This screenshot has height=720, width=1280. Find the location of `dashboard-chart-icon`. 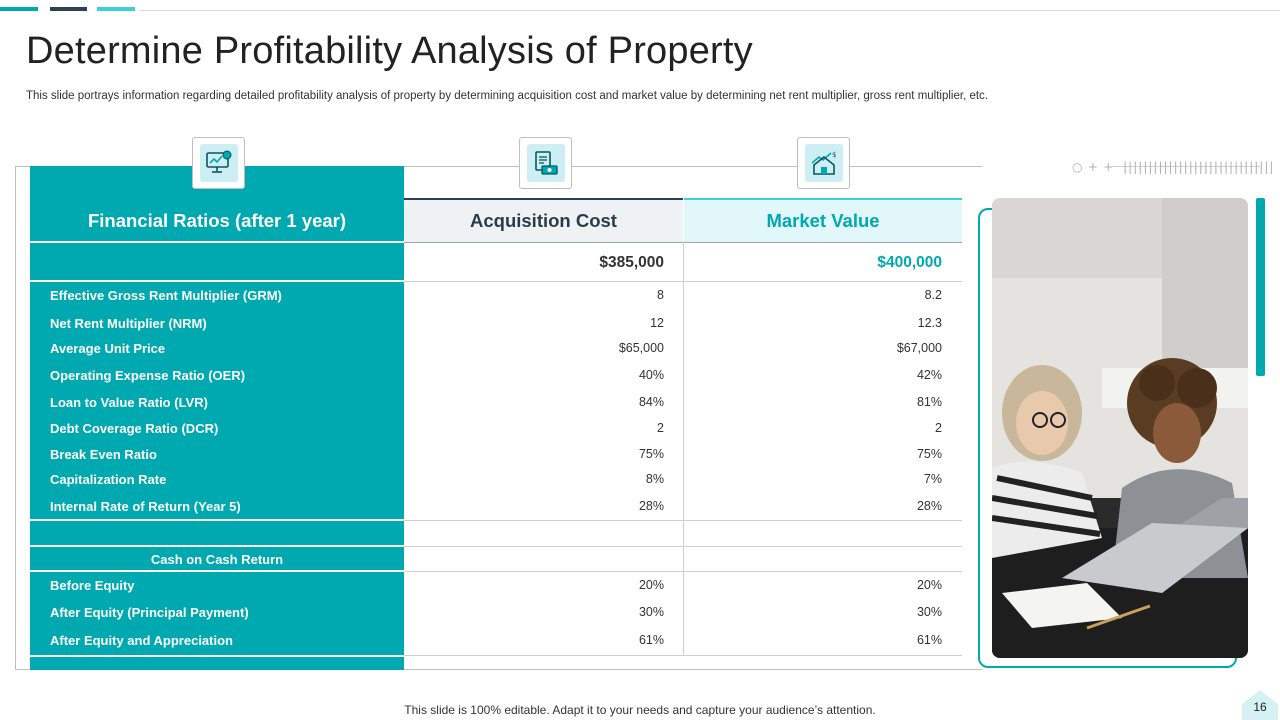

dashboard-chart-icon is located at coordinates (218, 163).